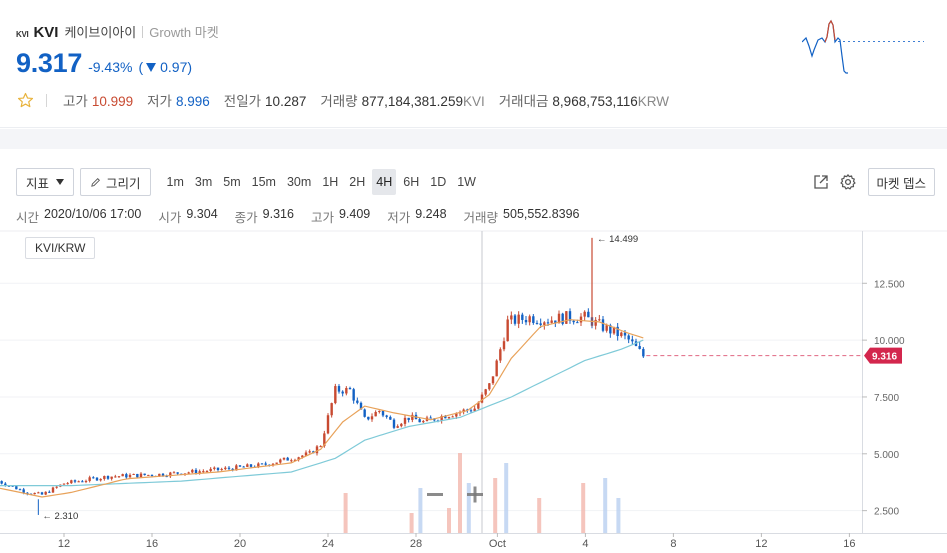 The height and width of the screenshot is (553, 947). Describe the element at coordinates (75, 101) in the screenshot. I see `stat-label: 고가` at that location.